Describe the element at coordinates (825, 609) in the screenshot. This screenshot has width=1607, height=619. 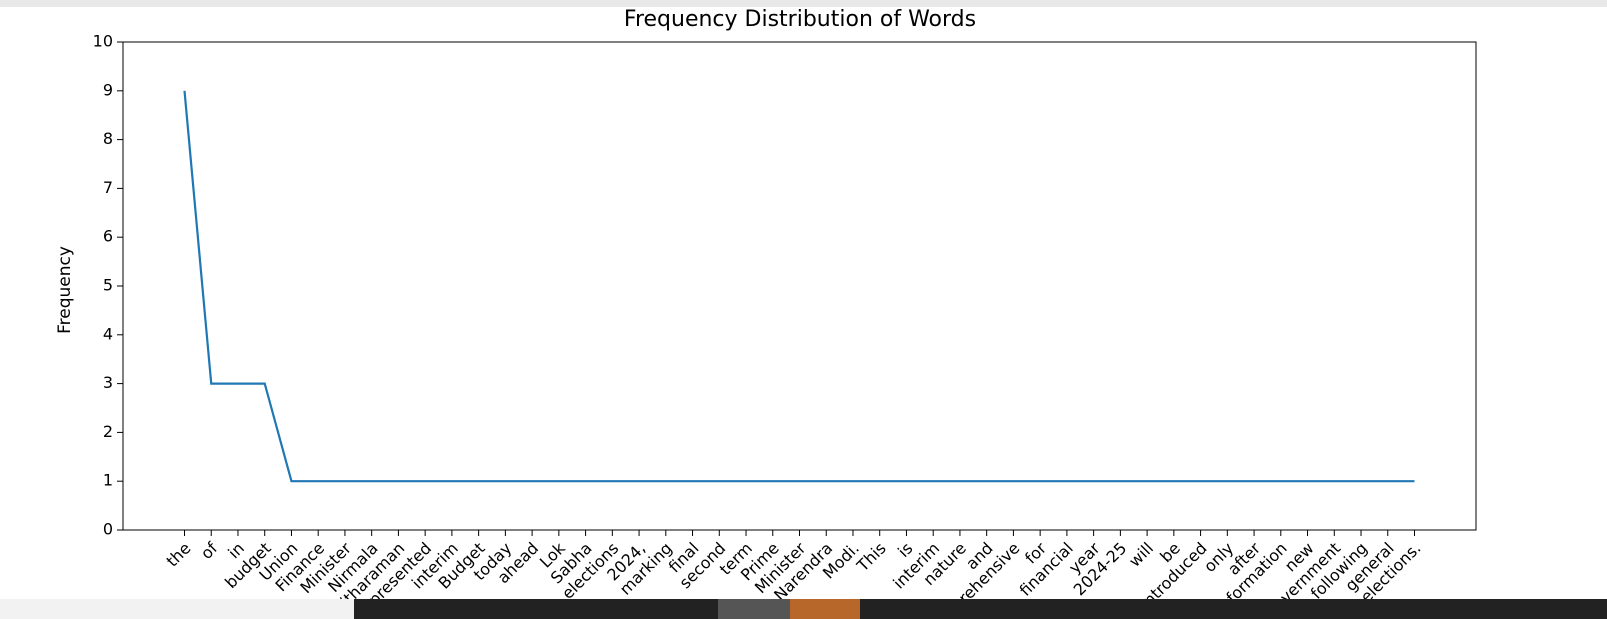
I see `taskbar-item-active` at that location.